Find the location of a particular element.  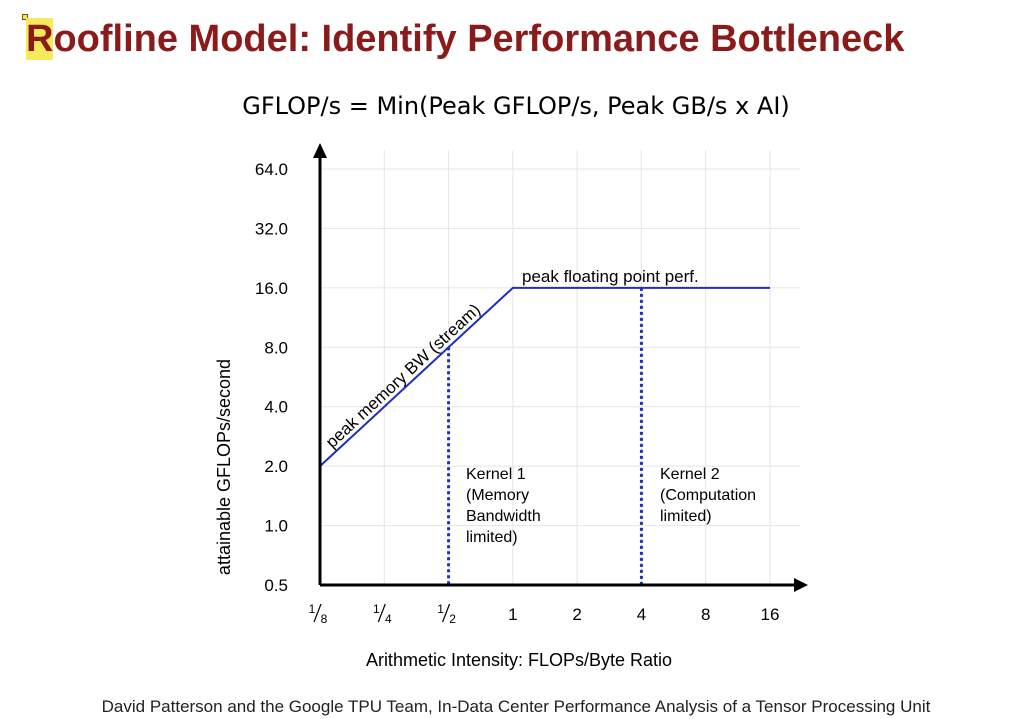

title-first-letter: R is located at coordinates (40, 39).